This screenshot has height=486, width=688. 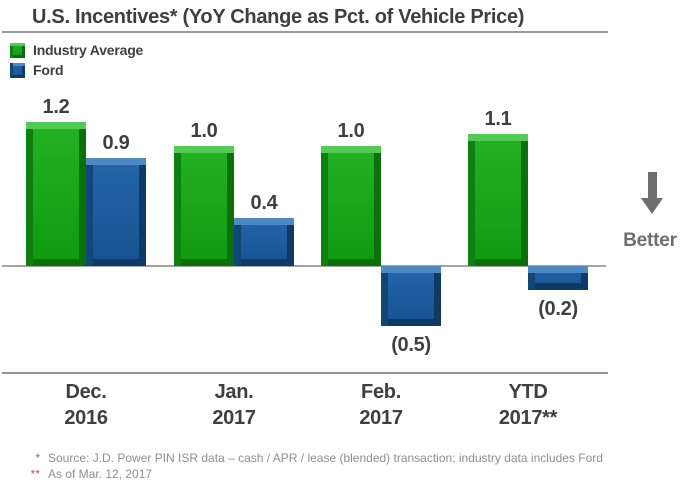 What do you see at coordinates (204, 131) in the screenshot?
I see `industry-average-value-label-jan-2017: 1.0` at bounding box center [204, 131].